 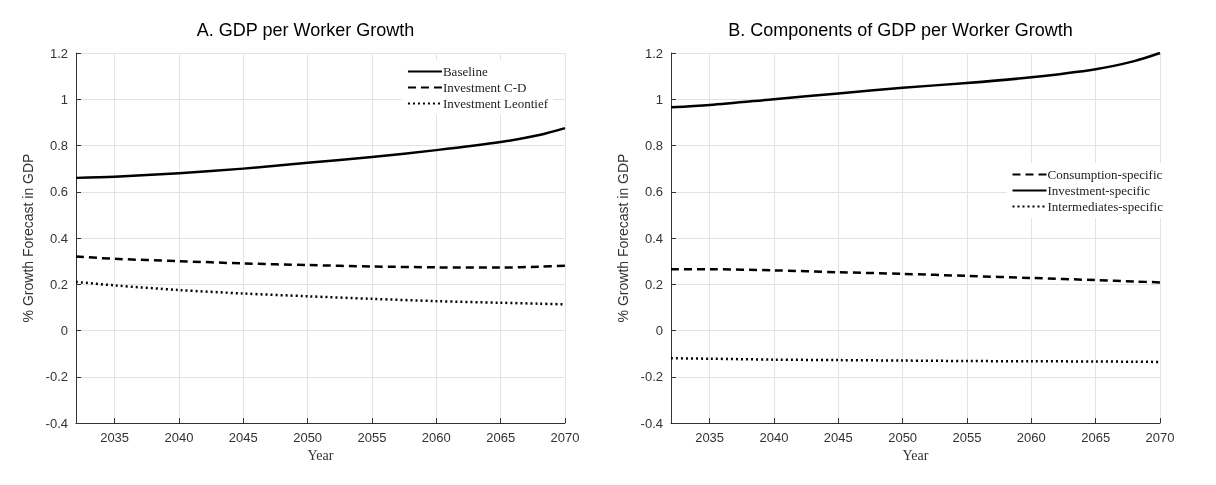 What do you see at coordinates (1105, 206) in the screenshot?
I see `legend-label: Intermediates-specific` at bounding box center [1105, 206].